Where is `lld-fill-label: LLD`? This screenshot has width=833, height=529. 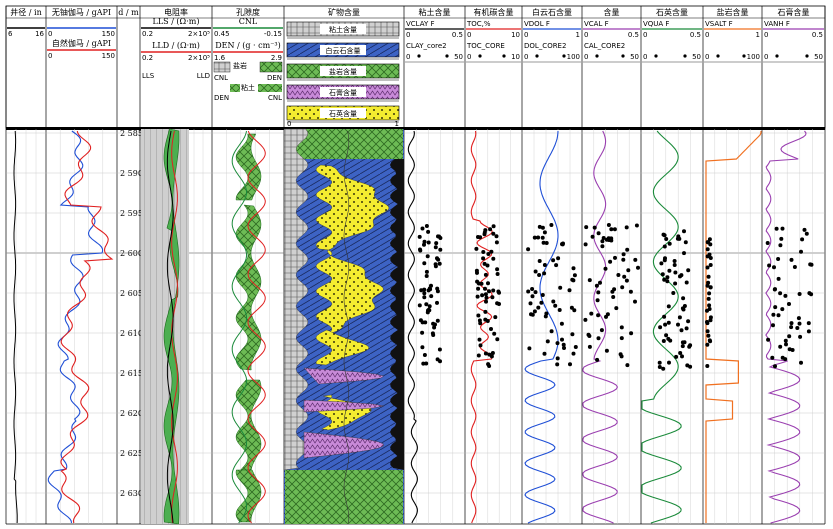 lld-fill-label: LLD is located at coordinates (203, 76).